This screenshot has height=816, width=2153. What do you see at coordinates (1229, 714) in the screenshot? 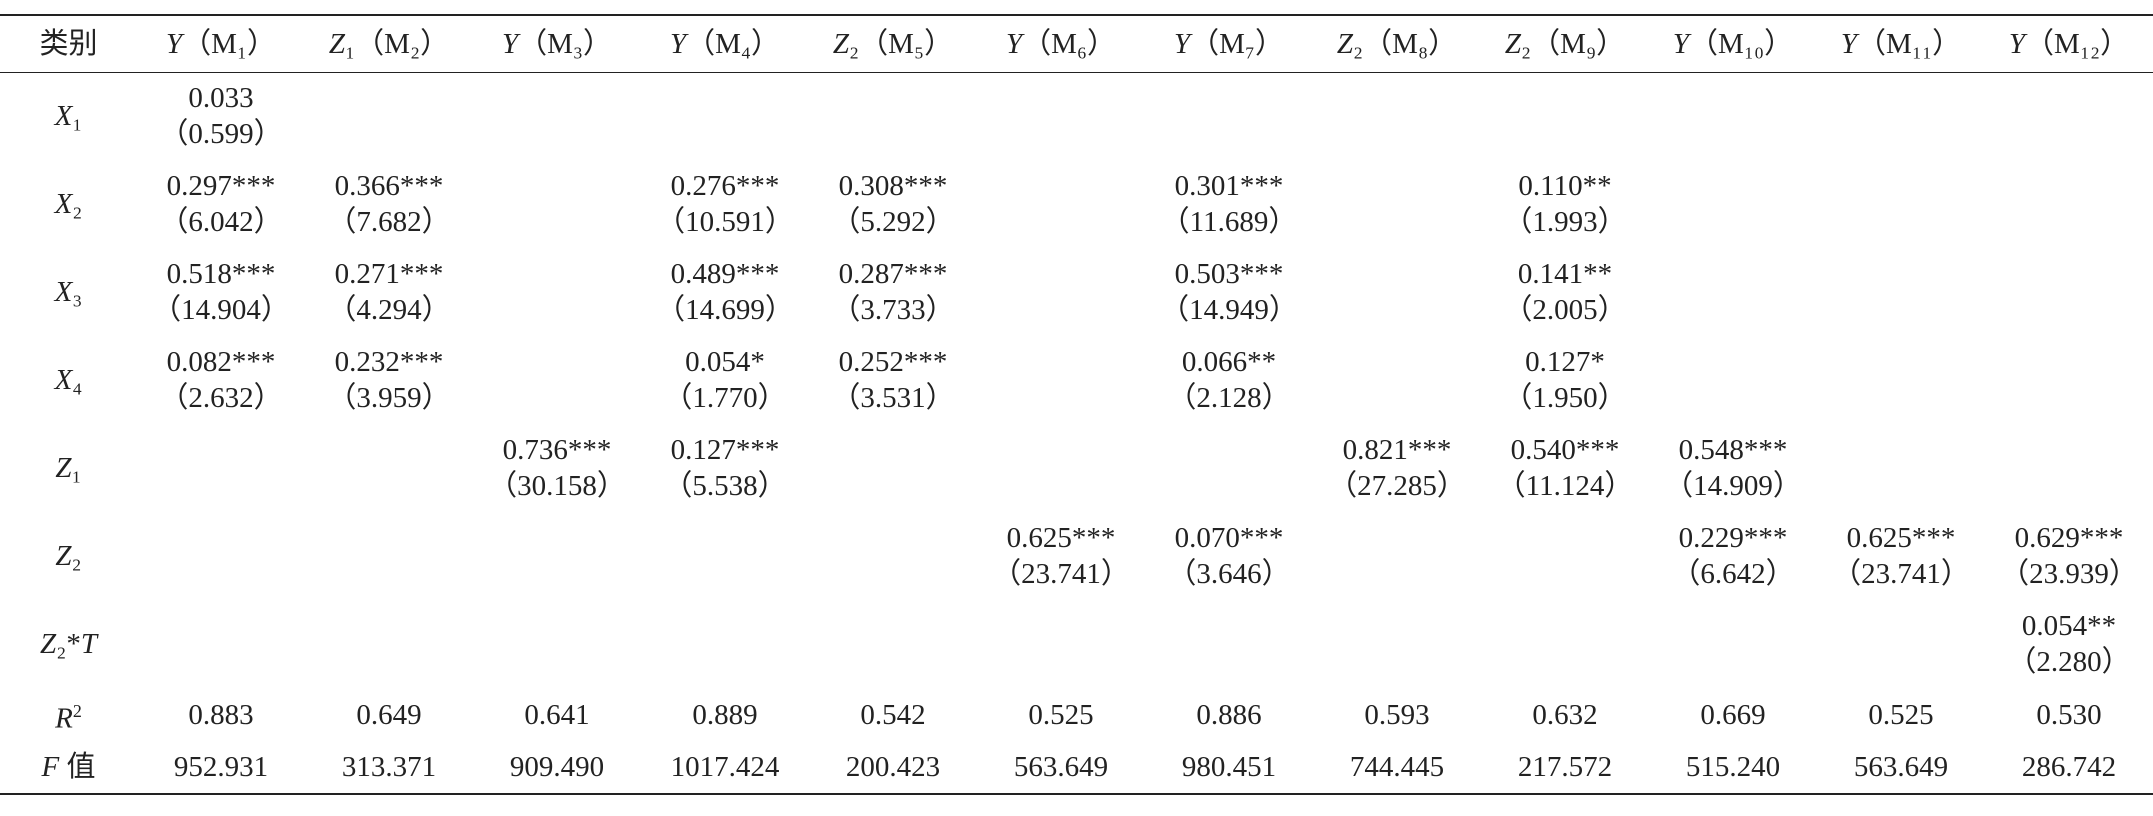
I see `summary-cell: 0.886` at bounding box center [1229, 714].